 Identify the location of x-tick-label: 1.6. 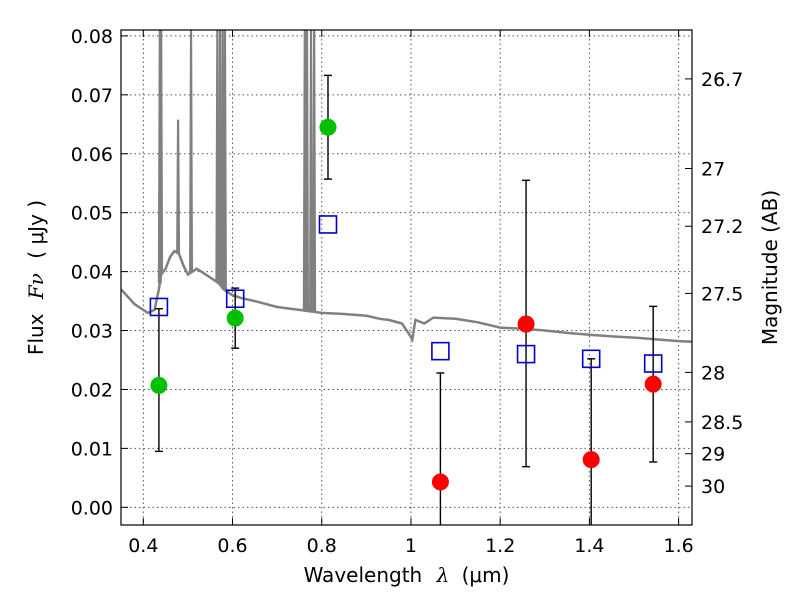
(679, 546).